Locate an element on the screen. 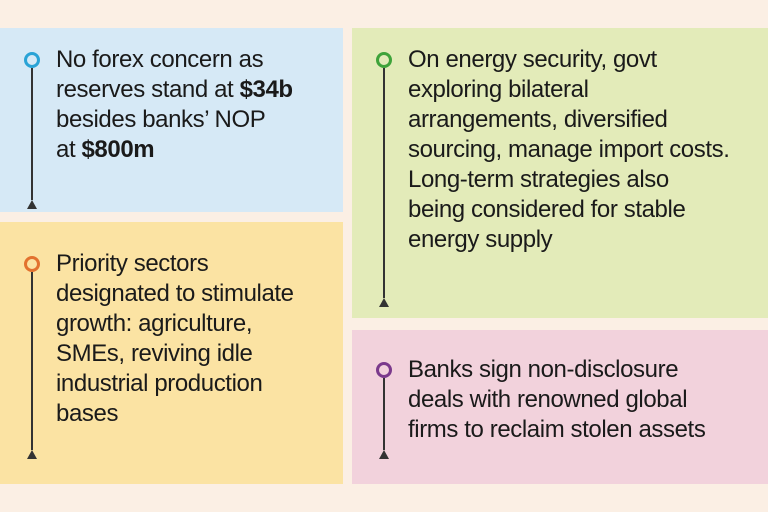 Image resolution: width=768 pixels, height=512 pixels. forex-line1: No forex concern as is located at coordinates (160, 59).